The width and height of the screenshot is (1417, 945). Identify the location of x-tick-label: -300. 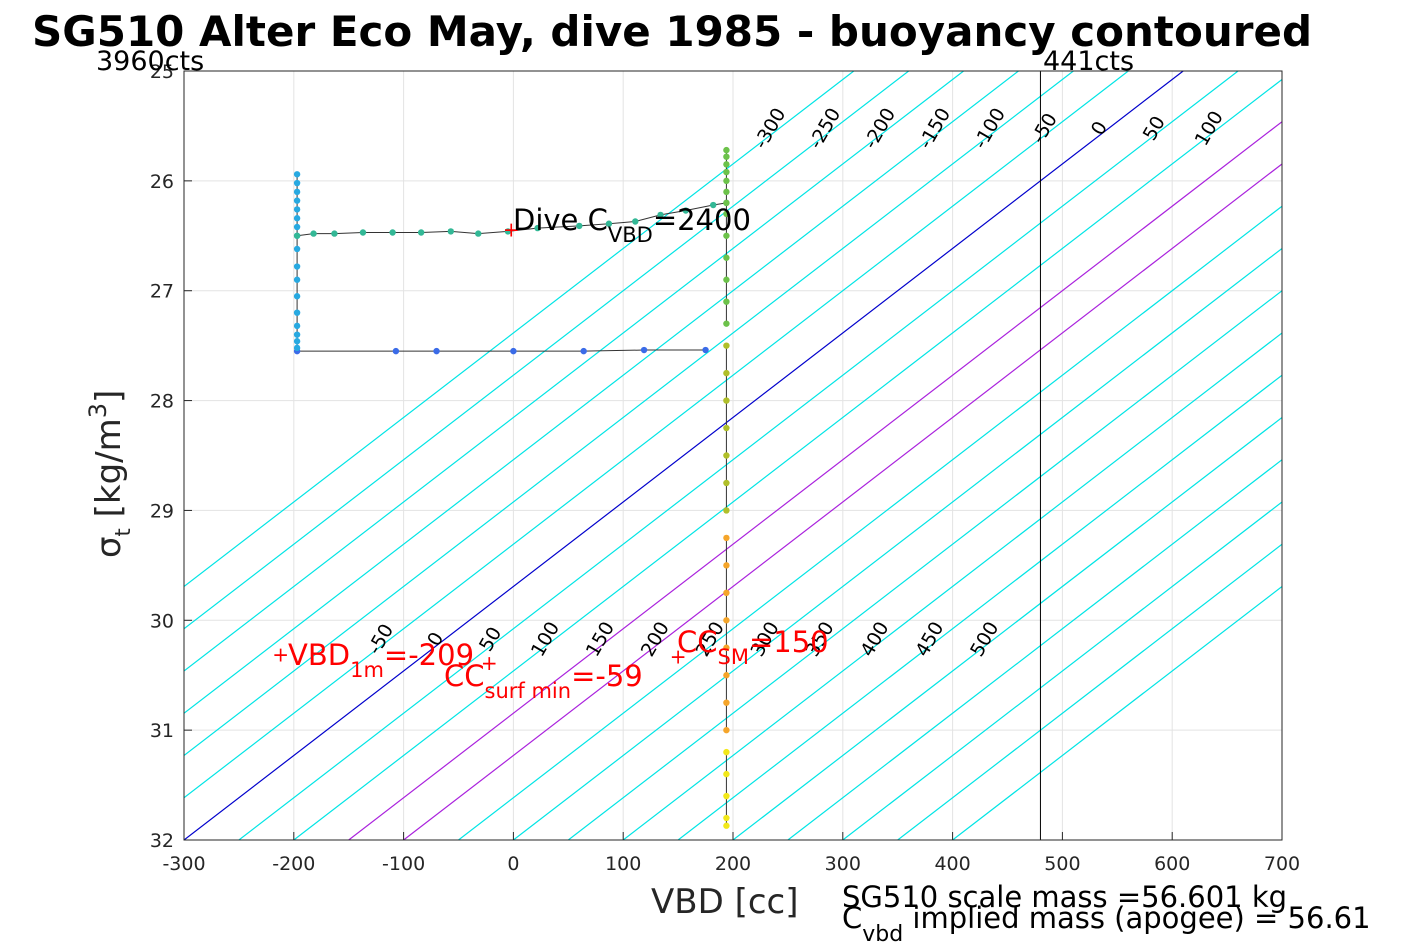
(183, 864).